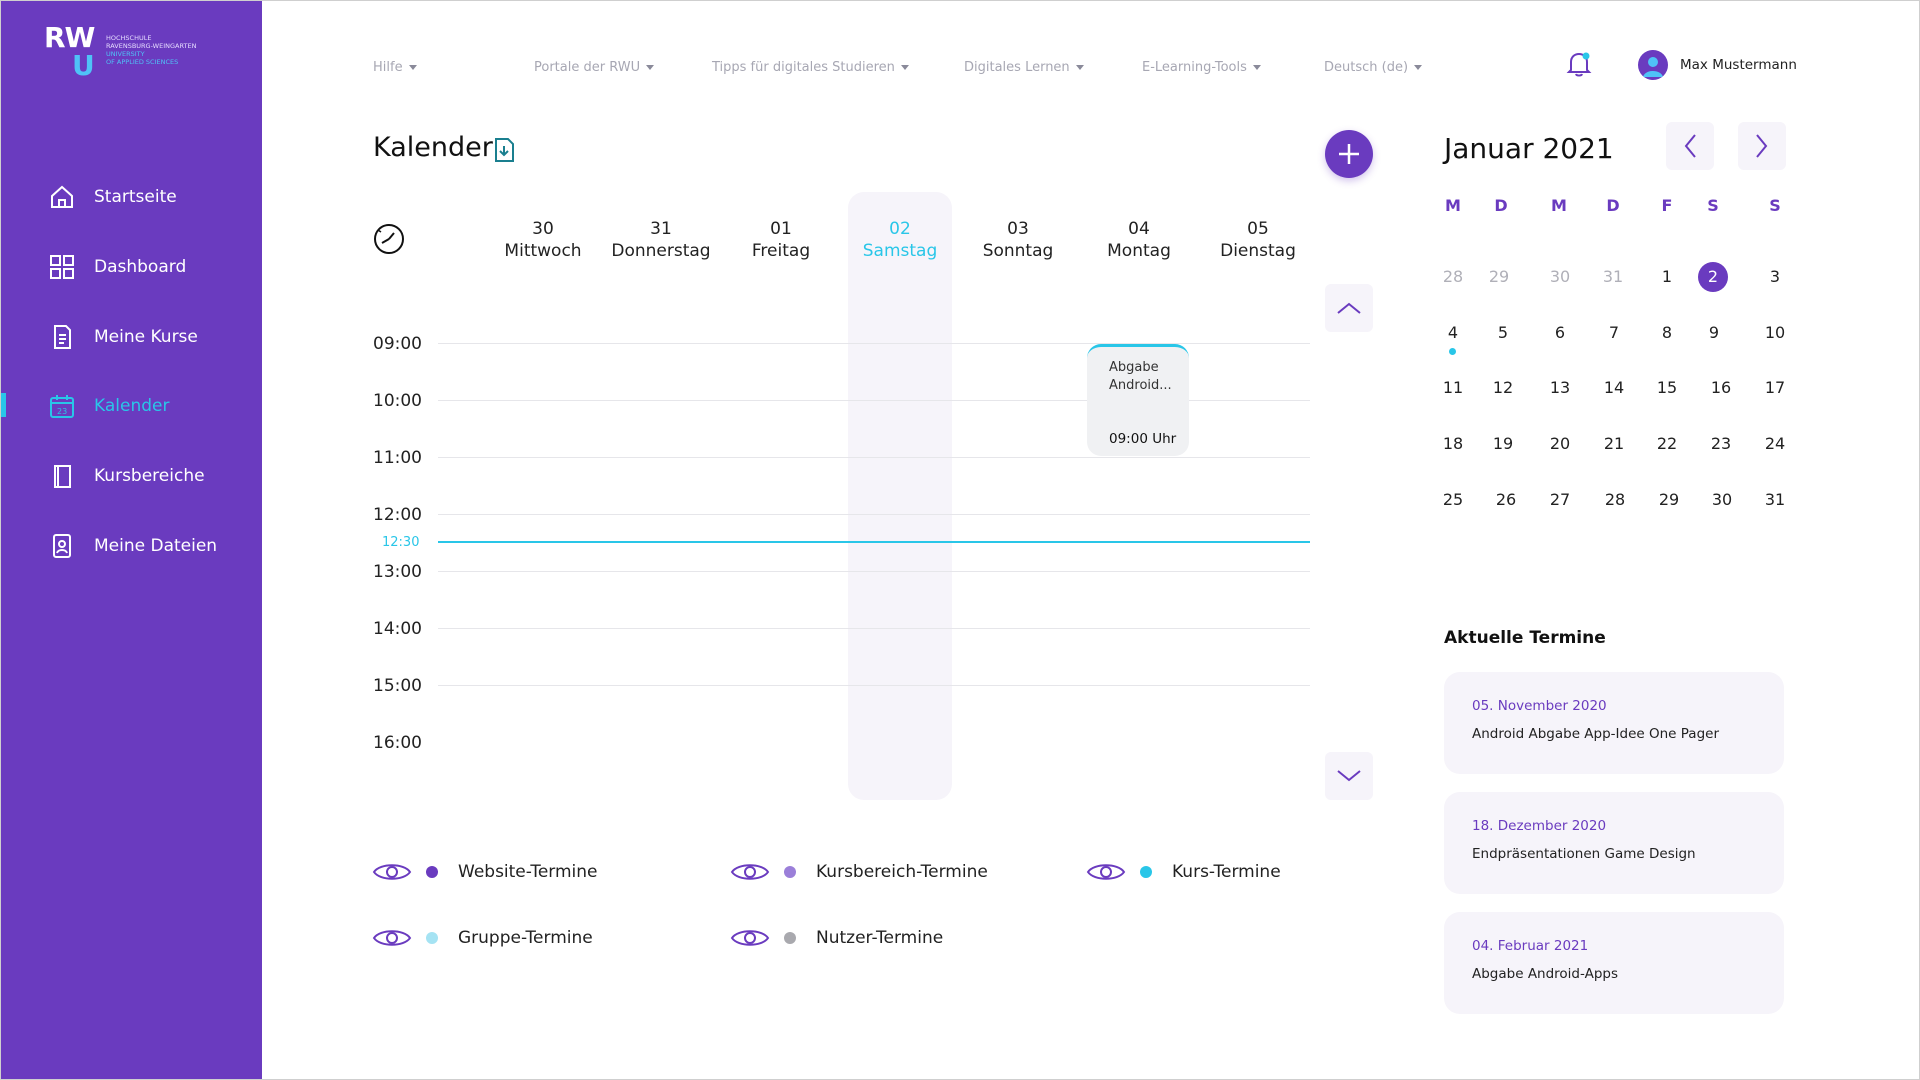 This screenshot has height=1080, width=1920. What do you see at coordinates (1717, 65) in the screenshot?
I see `user-menu: Max Mustermann` at bounding box center [1717, 65].